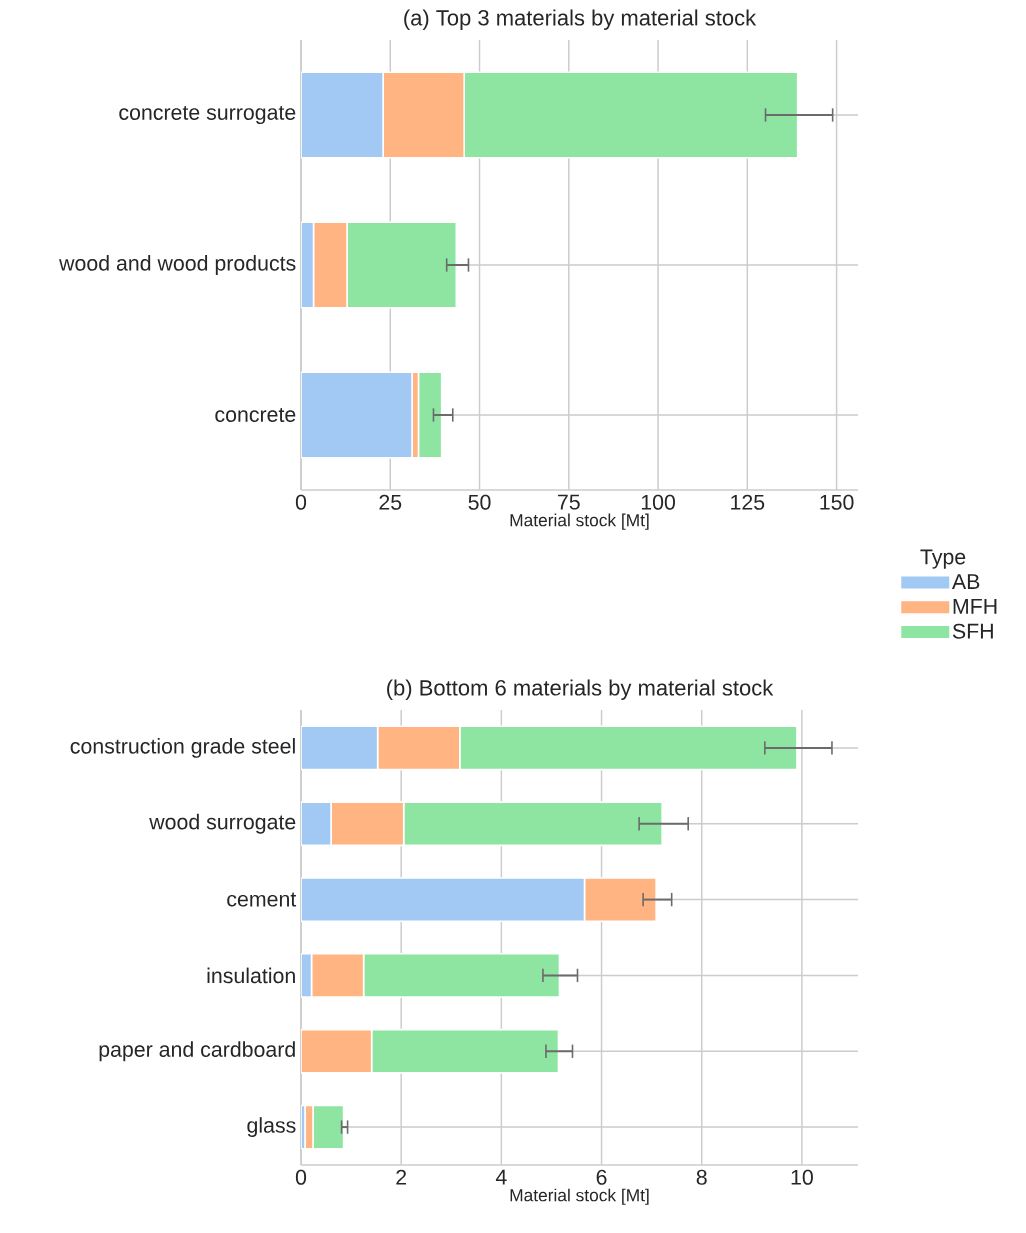 This screenshot has height=1233, width=1026. What do you see at coordinates (580, 19) in the screenshot?
I see `chart-title: (a) Top 3 materials by material stock` at bounding box center [580, 19].